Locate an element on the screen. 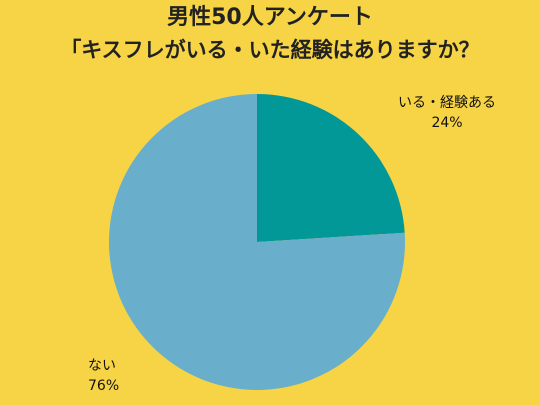 The height and width of the screenshot is (405, 540). slice-label-yes: いる・経験ある 24% is located at coordinates (447, 113).